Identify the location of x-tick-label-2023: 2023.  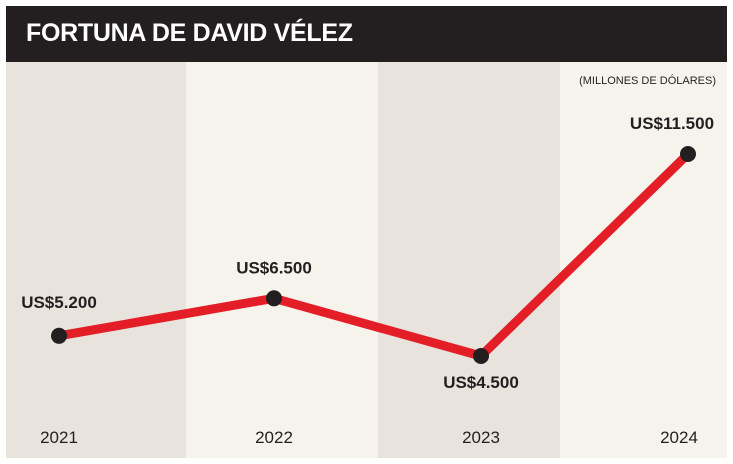
(481, 437).